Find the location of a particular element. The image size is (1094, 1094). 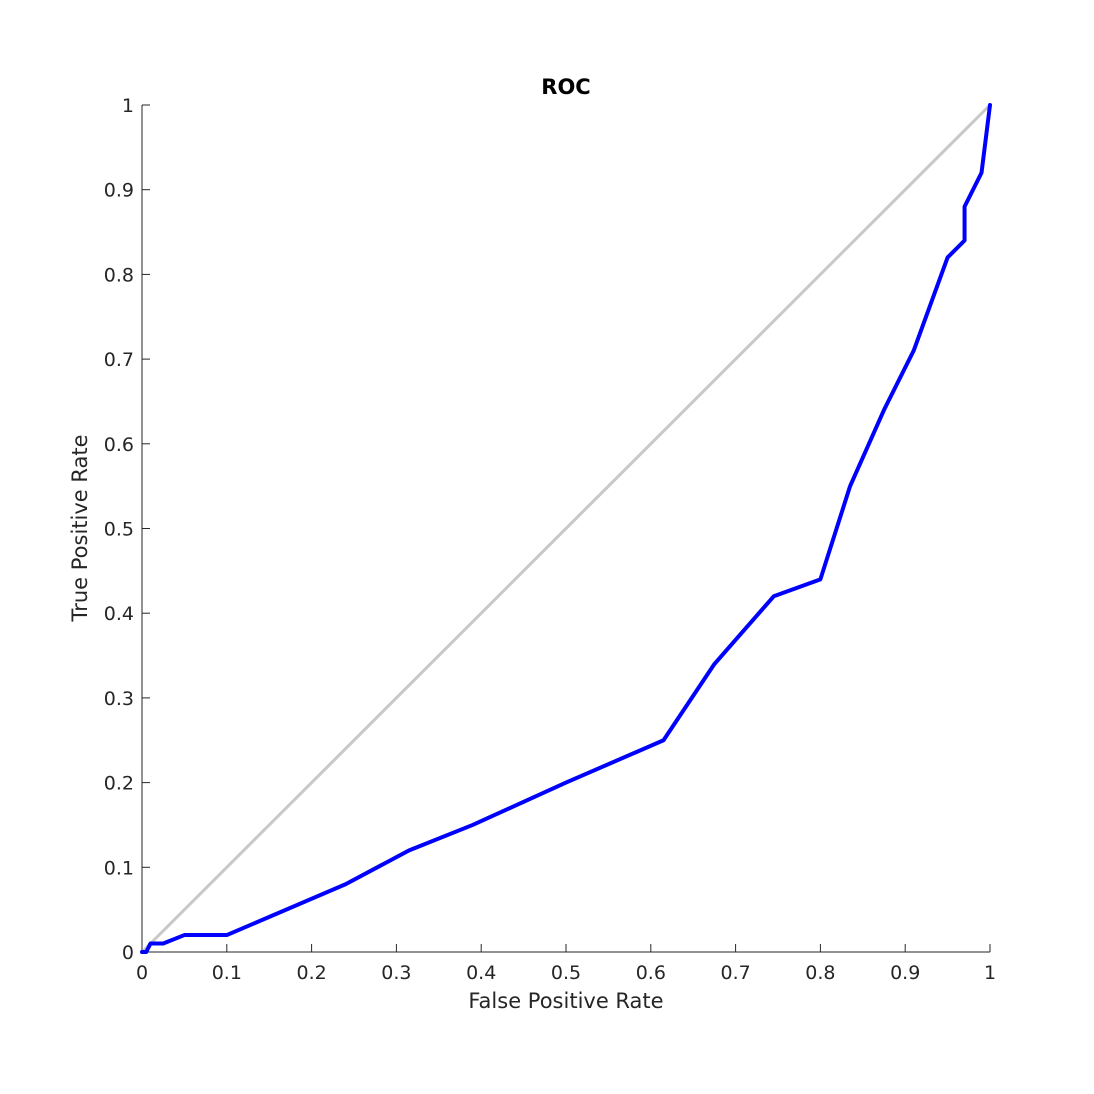

x-tick-label: 0.8 is located at coordinates (820, 973).